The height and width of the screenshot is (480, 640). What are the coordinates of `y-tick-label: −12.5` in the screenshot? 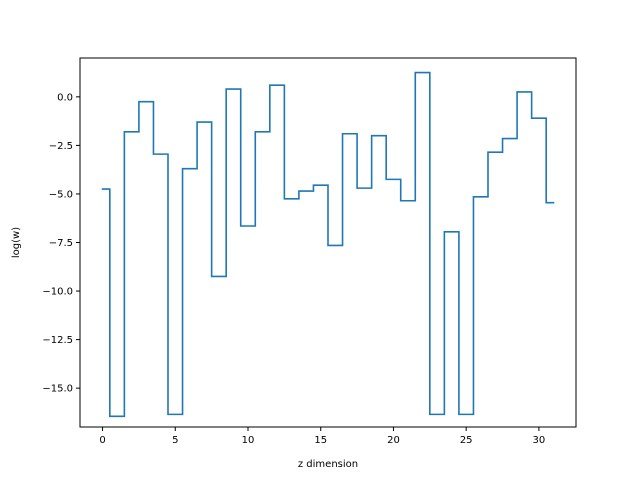 It's located at (57, 340).